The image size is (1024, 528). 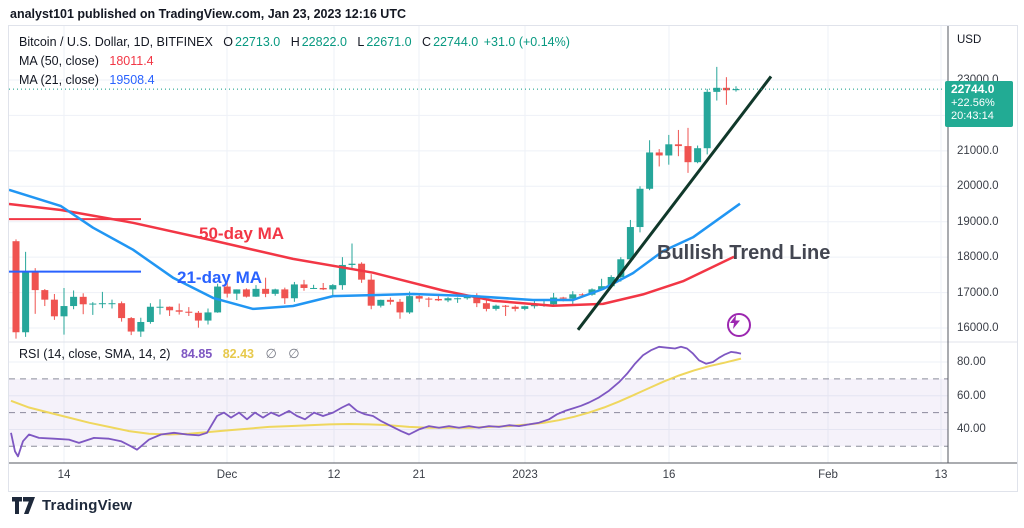 What do you see at coordinates (739, 325) in the screenshot?
I see `lightning-bolt-icon` at bounding box center [739, 325].